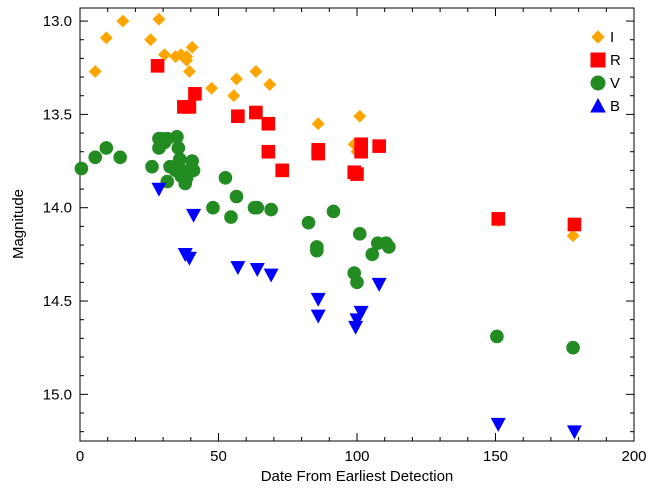 The height and width of the screenshot is (489, 659). What do you see at coordinates (357, 476) in the screenshot?
I see `x-axis-label: Date From Earliest Detection` at bounding box center [357, 476].